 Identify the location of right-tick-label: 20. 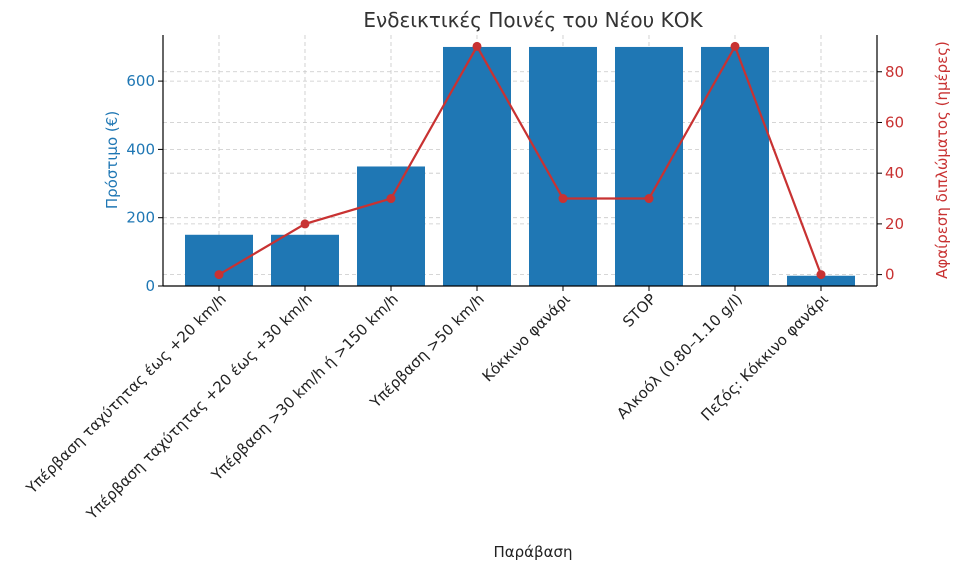
(894, 224).